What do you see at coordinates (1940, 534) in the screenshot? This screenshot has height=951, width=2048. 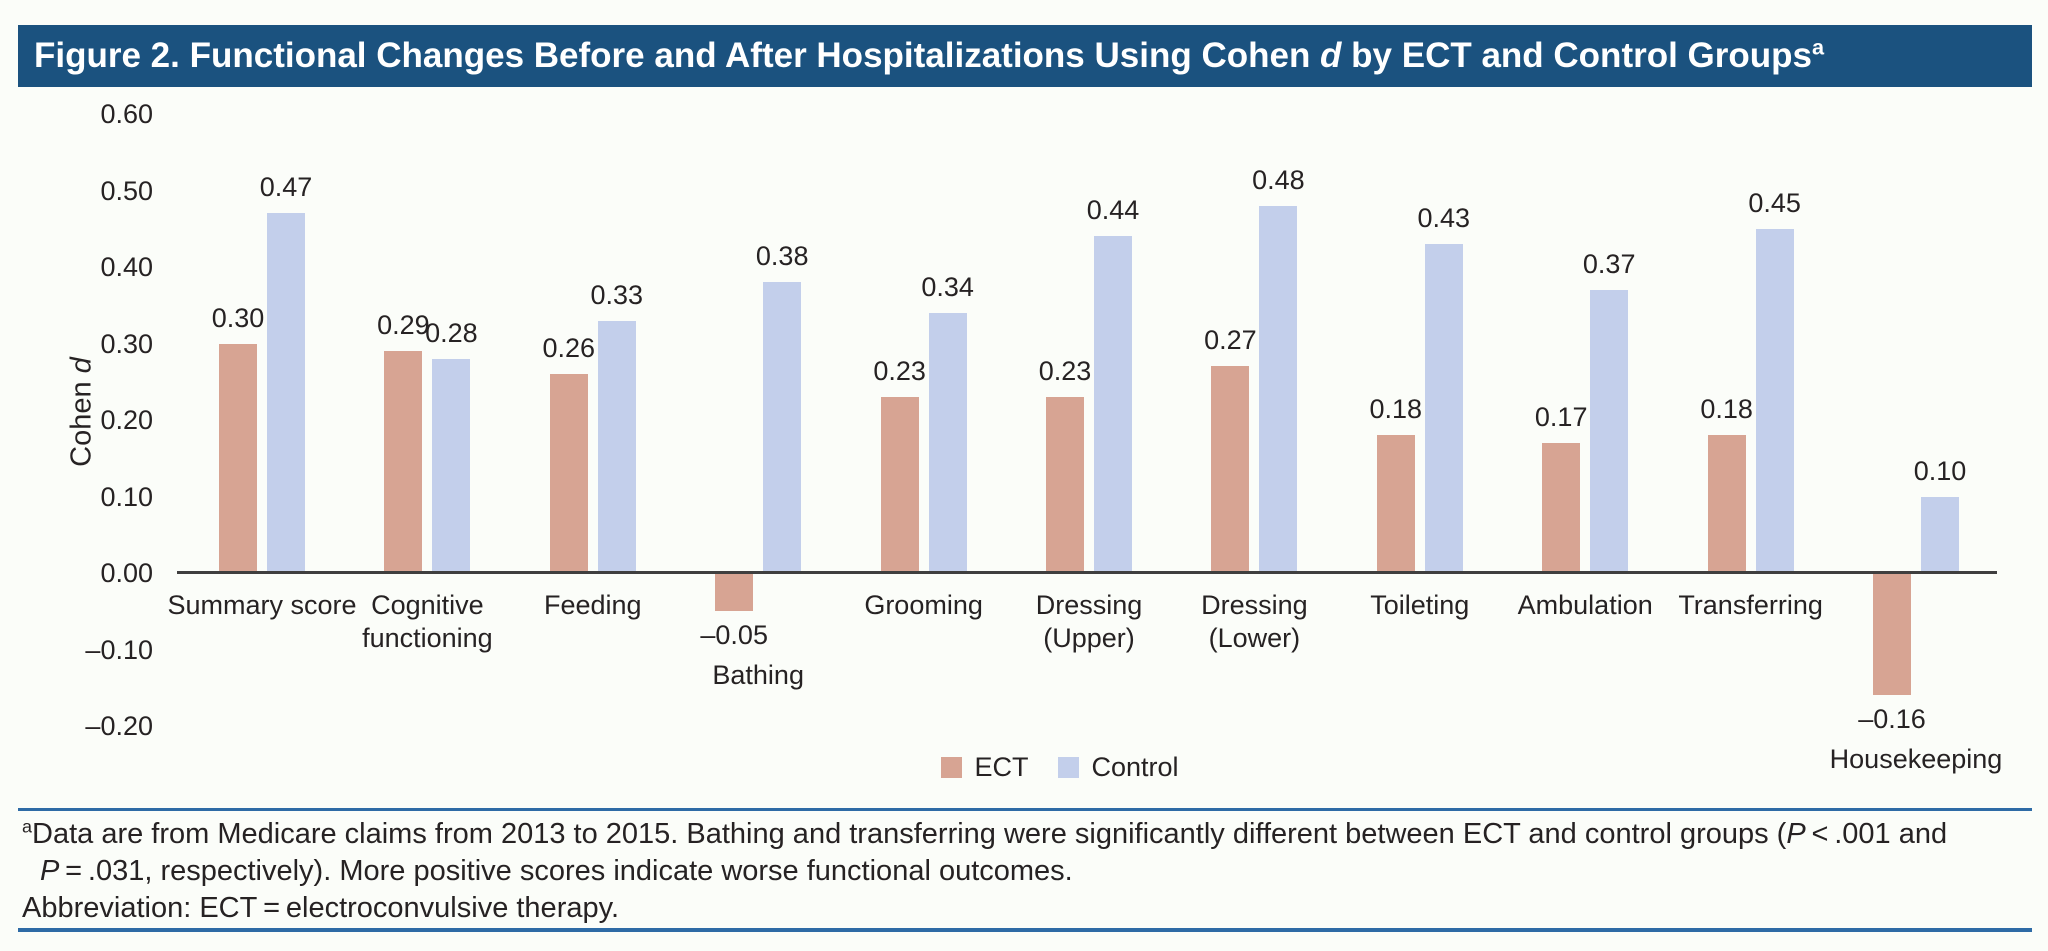 I see `bar-control-housekeeping` at bounding box center [1940, 534].